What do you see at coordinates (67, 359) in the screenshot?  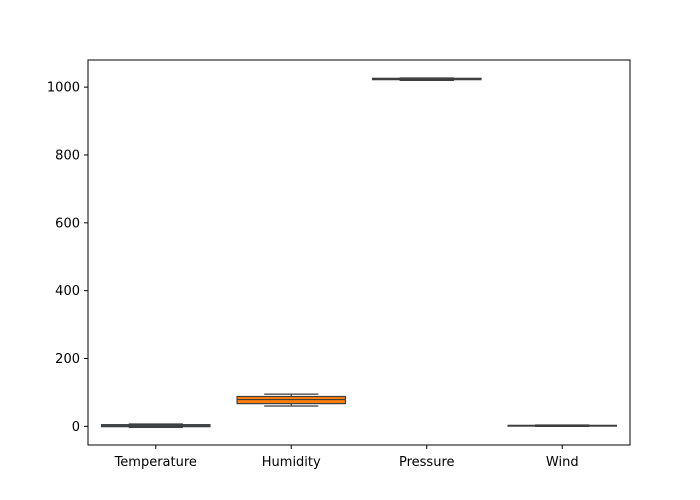 I see `y-tick-label: 200` at bounding box center [67, 359].